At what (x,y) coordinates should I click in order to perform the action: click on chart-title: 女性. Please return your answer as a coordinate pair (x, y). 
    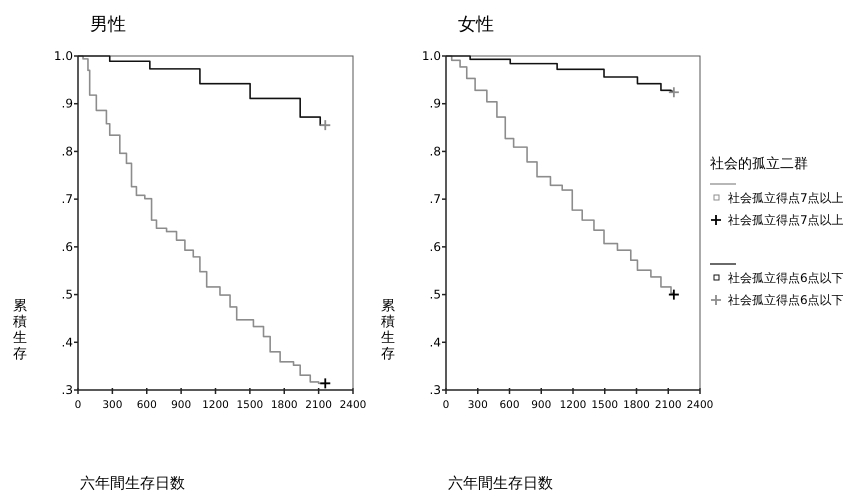
    Looking at the image, I should click on (476, 24).